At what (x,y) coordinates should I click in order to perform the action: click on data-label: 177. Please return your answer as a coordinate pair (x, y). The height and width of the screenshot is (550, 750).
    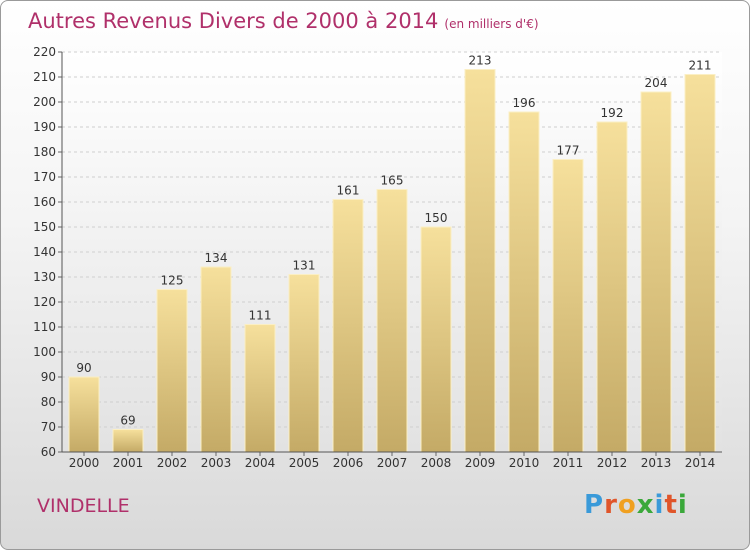
    Looking at the image, I should click on (568, 151).